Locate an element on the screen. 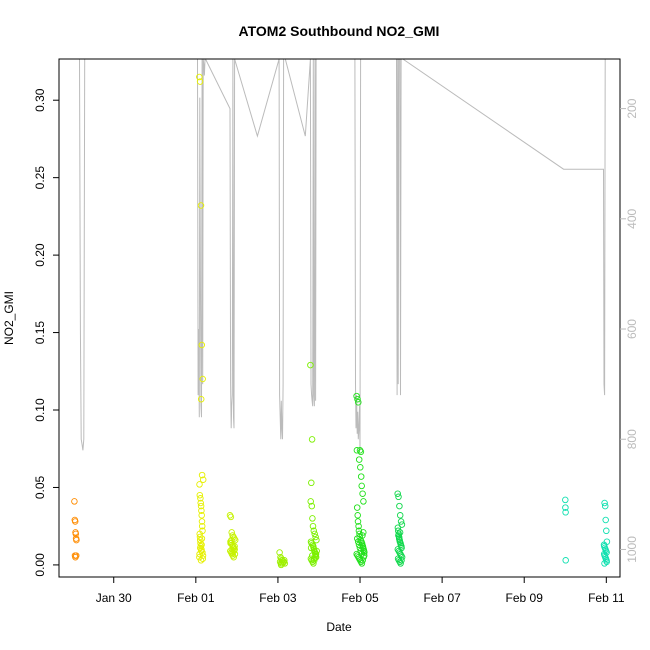 This screenshot has height=650, width=650. x-tick-label: Feb 01 is located at coordinates (196, 598).